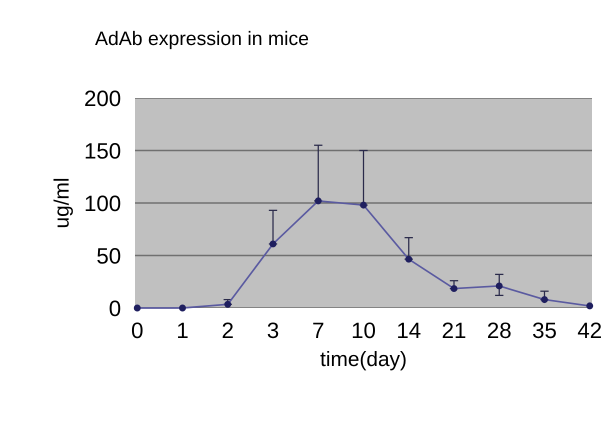  What do you see at coordinates (409, 330) in the screenshot?
I see `x-tick-label: 14` at bounding box center [409, 330].